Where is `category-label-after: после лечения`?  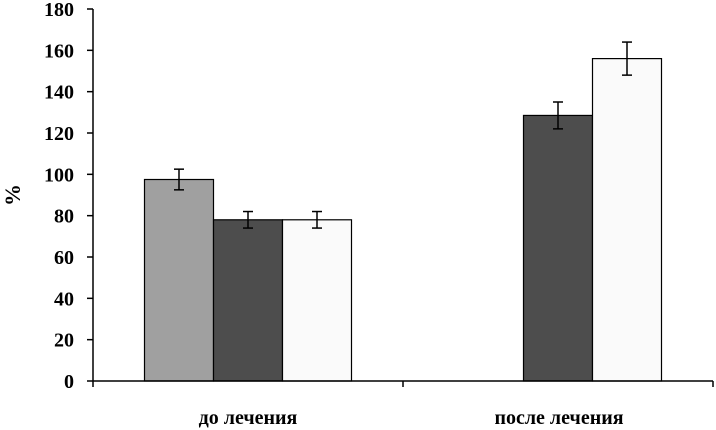
category-label-after: после лечения is located at coordinates (558, 418).